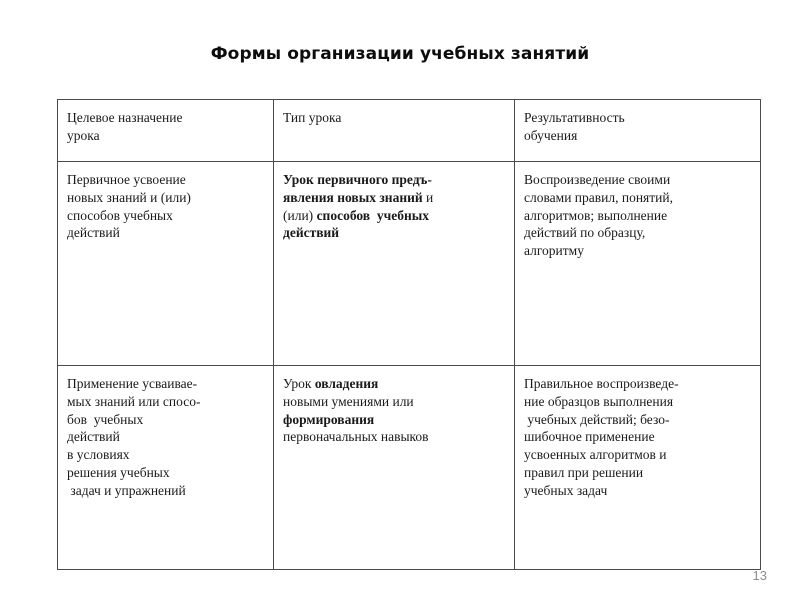  I want to click on cell-line: задач и упражнений, so click(126, 490).